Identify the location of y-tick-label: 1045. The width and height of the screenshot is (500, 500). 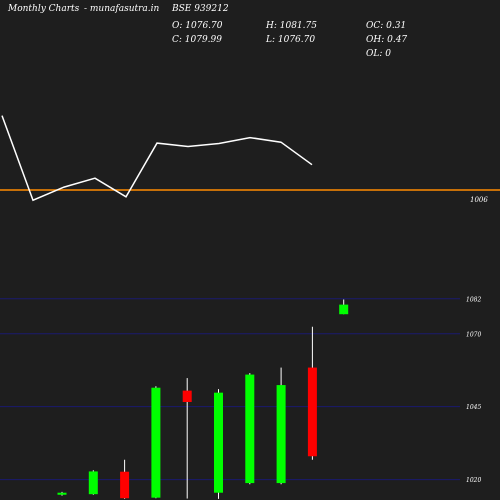
(473, 407).